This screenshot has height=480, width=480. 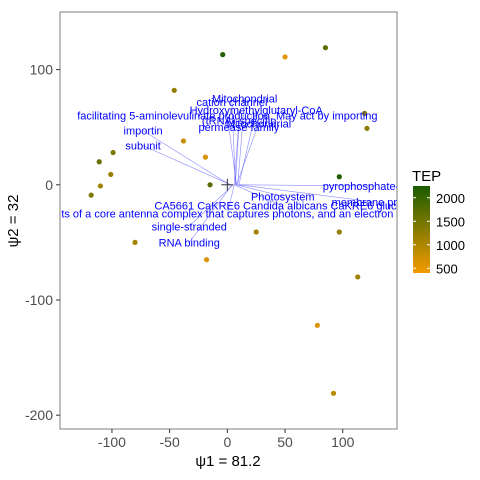 What do you see at coordinates (421, 229) in the screenshot?
I see `legend-colorbar` at bounding box center [421, 229].